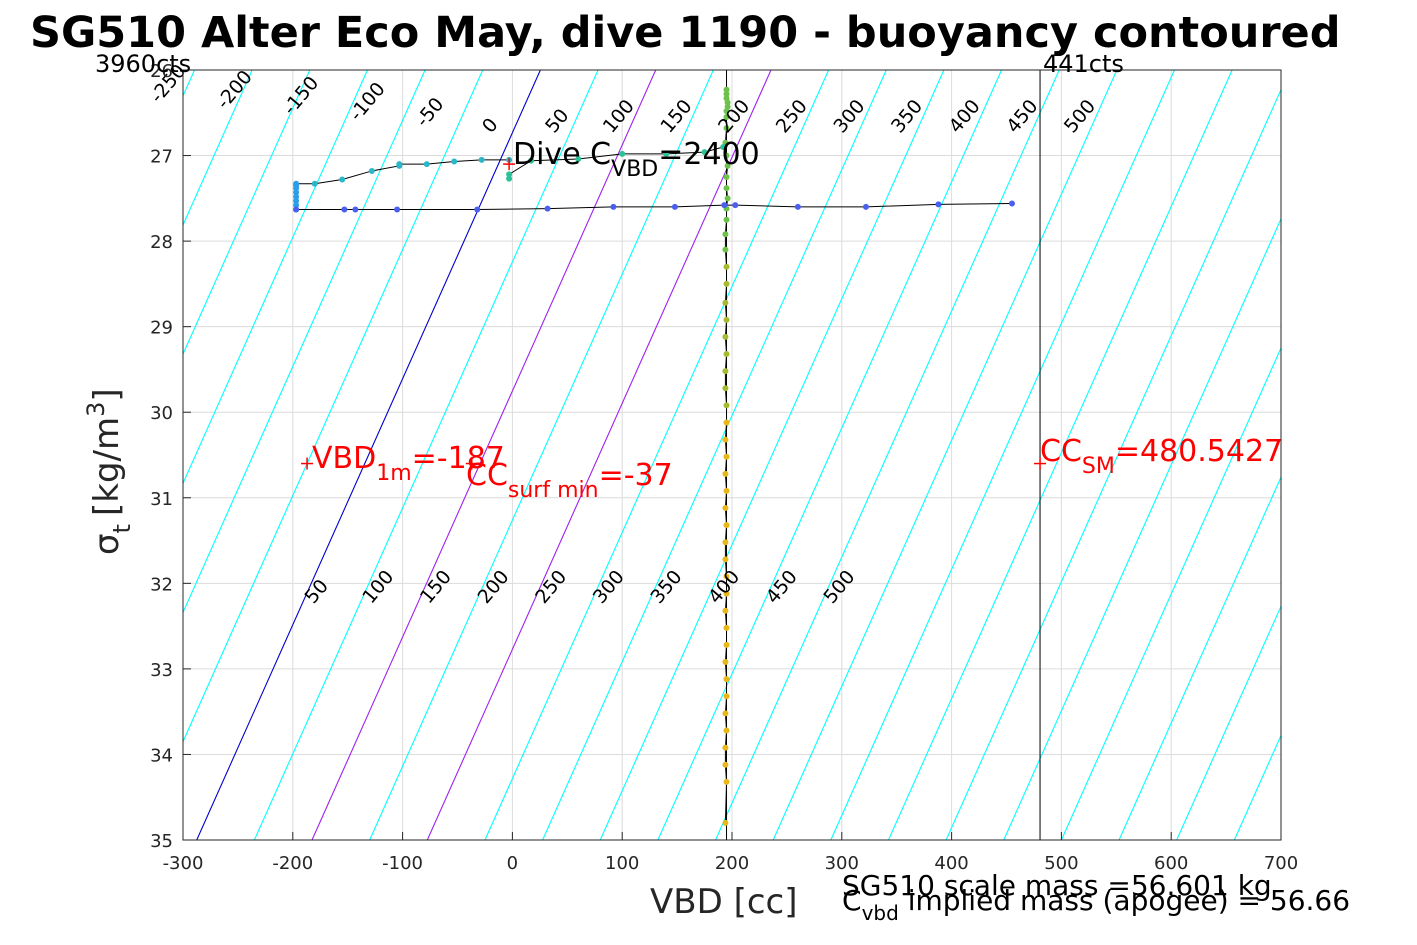 This screenshot has width=1417, height=945. I want to click on vbd-1m-annotation: VBD1m=-187, so click(408, 463).